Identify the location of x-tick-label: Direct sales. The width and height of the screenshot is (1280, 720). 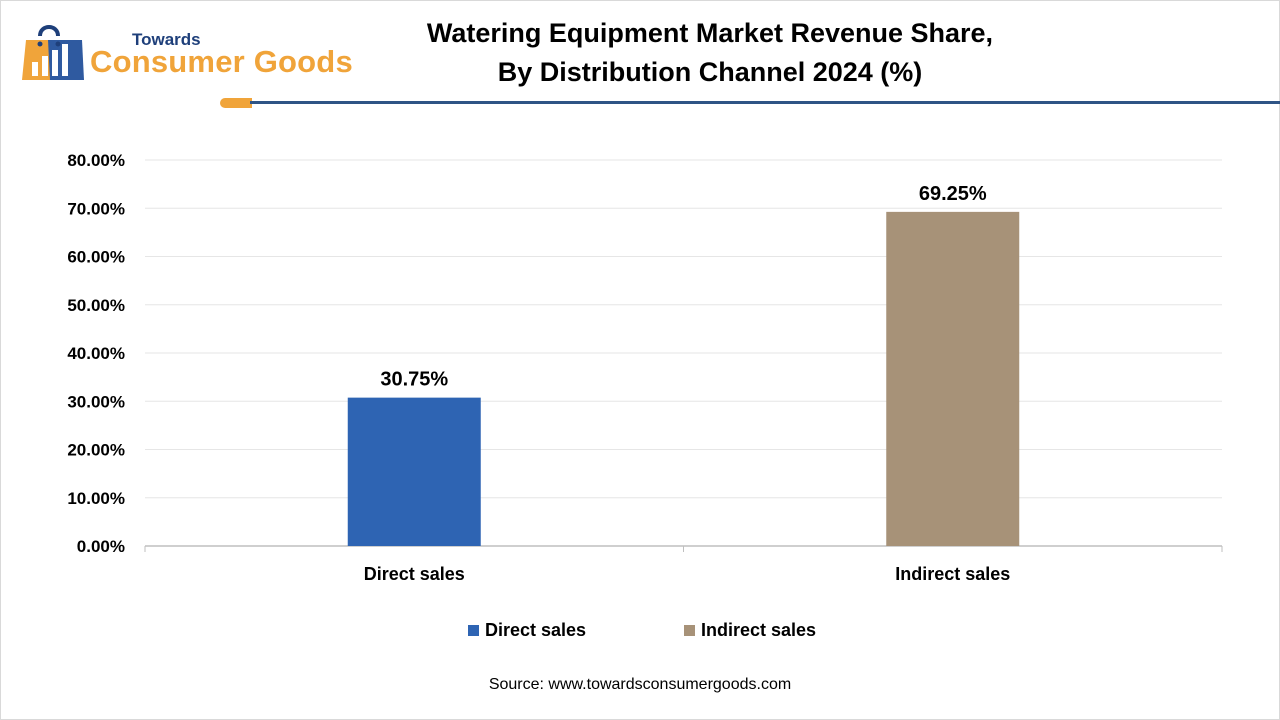
(414, 574).